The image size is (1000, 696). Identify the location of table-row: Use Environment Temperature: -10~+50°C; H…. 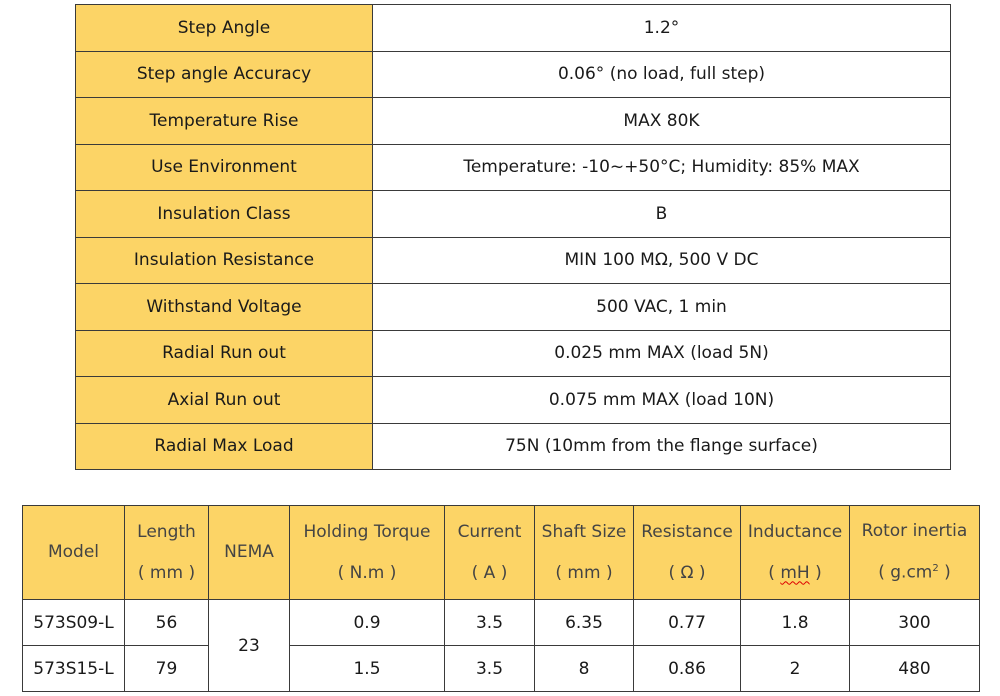
(513, 167).